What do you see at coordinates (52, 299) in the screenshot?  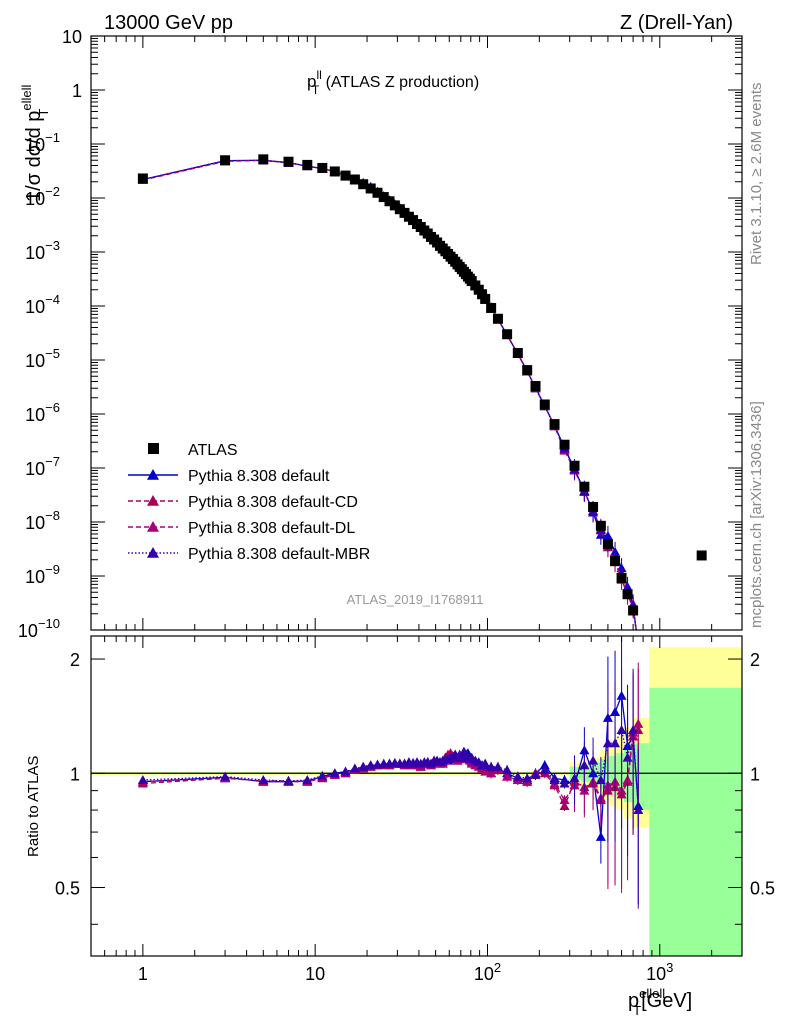 I see `y-tick-label-exponent: −4` at bounding box center [52, 299].